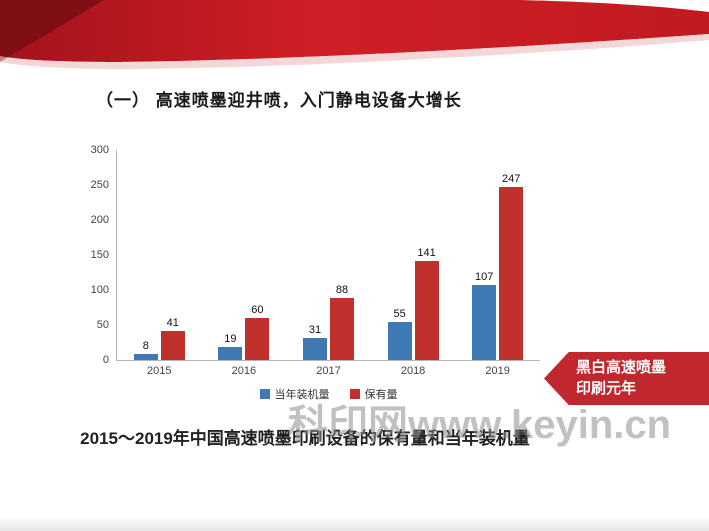 This screenshot has width=709, height=531. Describe the element at coordinates (399, 313) in the screenshot. I see `bar-value-label: 55` at that location.